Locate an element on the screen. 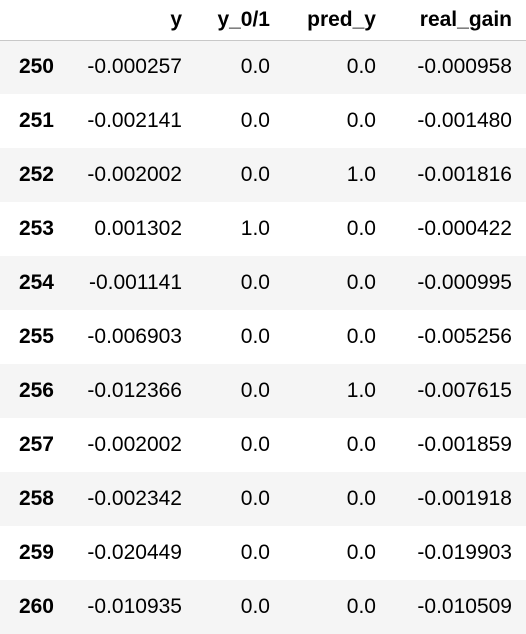 The image size is (526, 634). table-row: 251 -0.002141 0.0 0.0 -0.001480 is located at coordinates (263, 121).